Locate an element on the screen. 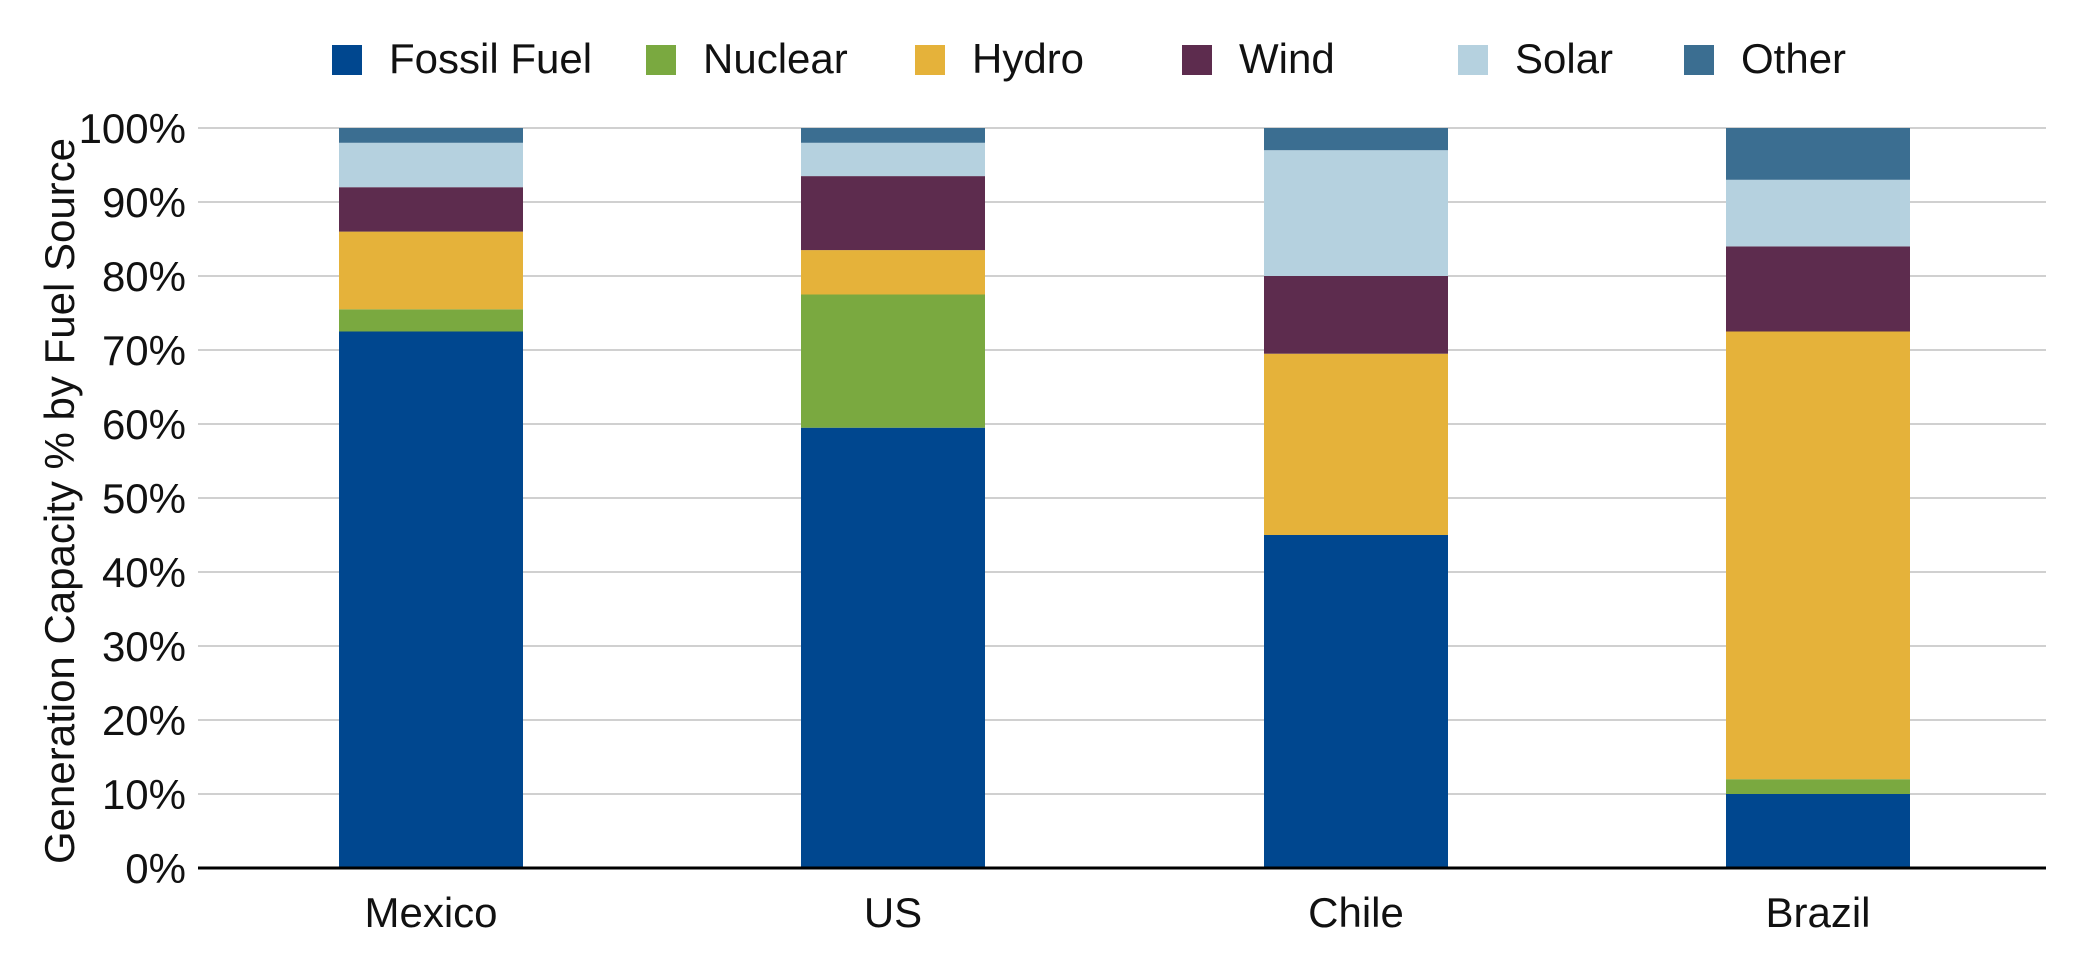 Image resolution: width=2084 pixels, height=955 pixels. bar-segment-mexico-fossil-fuel is located at coordinates (431, 599).